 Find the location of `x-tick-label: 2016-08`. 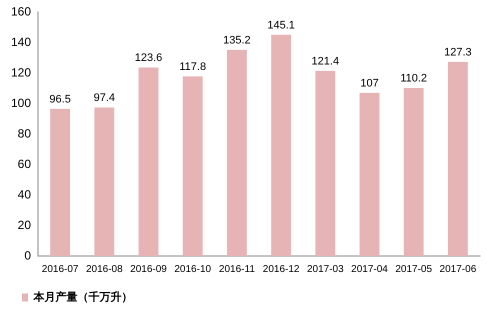

x-tick-label: 2016-08 is located at coordinates (105, 269).